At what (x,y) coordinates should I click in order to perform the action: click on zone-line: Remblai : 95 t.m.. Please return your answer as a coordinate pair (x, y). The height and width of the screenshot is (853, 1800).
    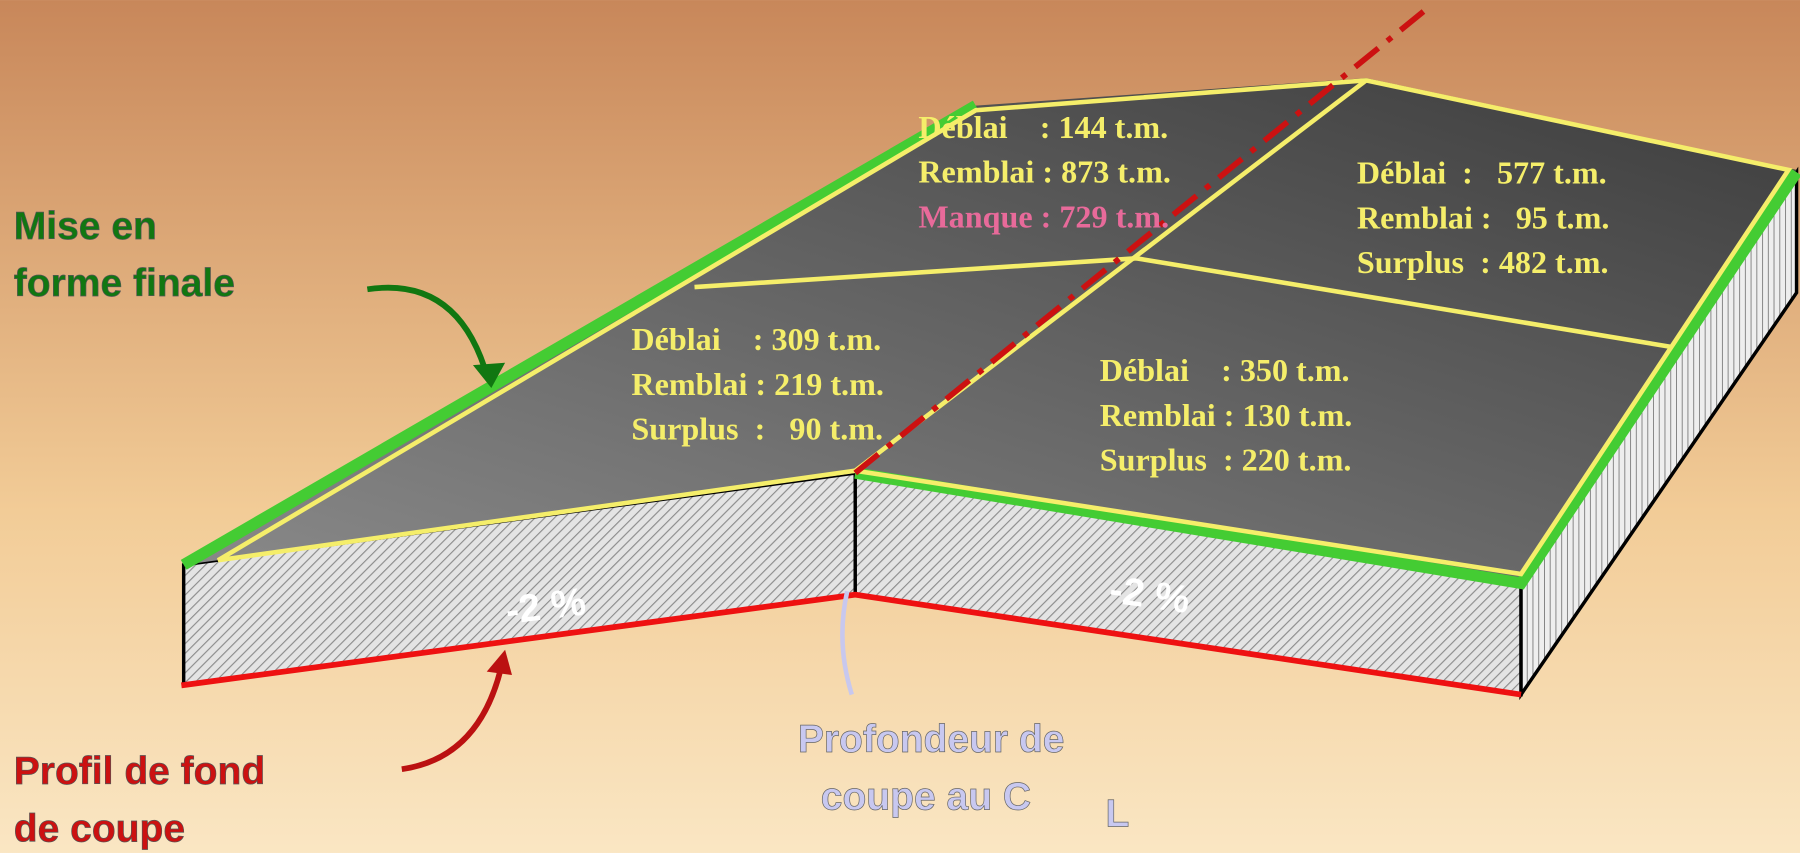
    Looking at the image, I should click on (1483, 217).